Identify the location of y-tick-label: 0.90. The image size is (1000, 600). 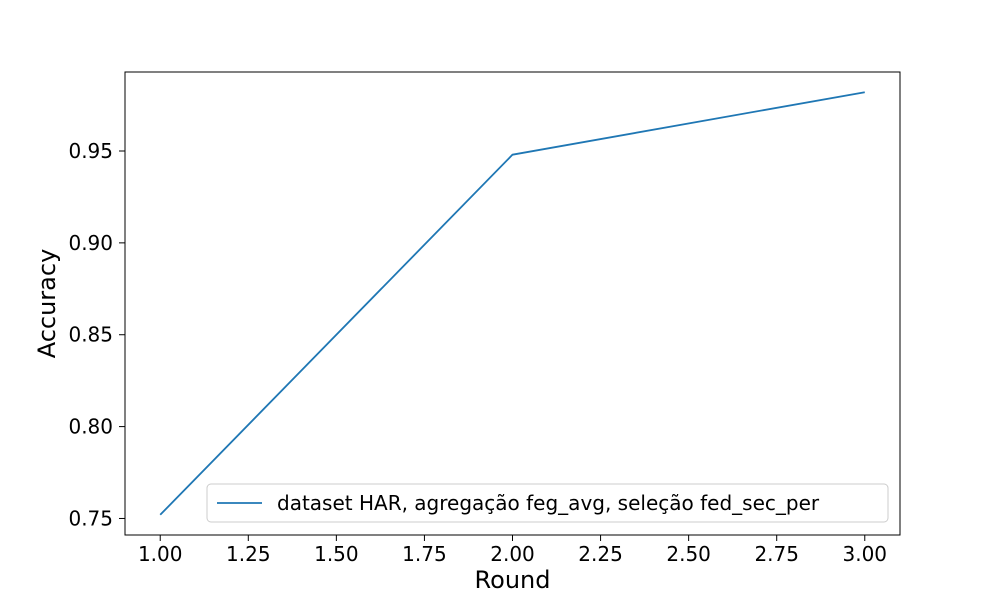
(90, 243).